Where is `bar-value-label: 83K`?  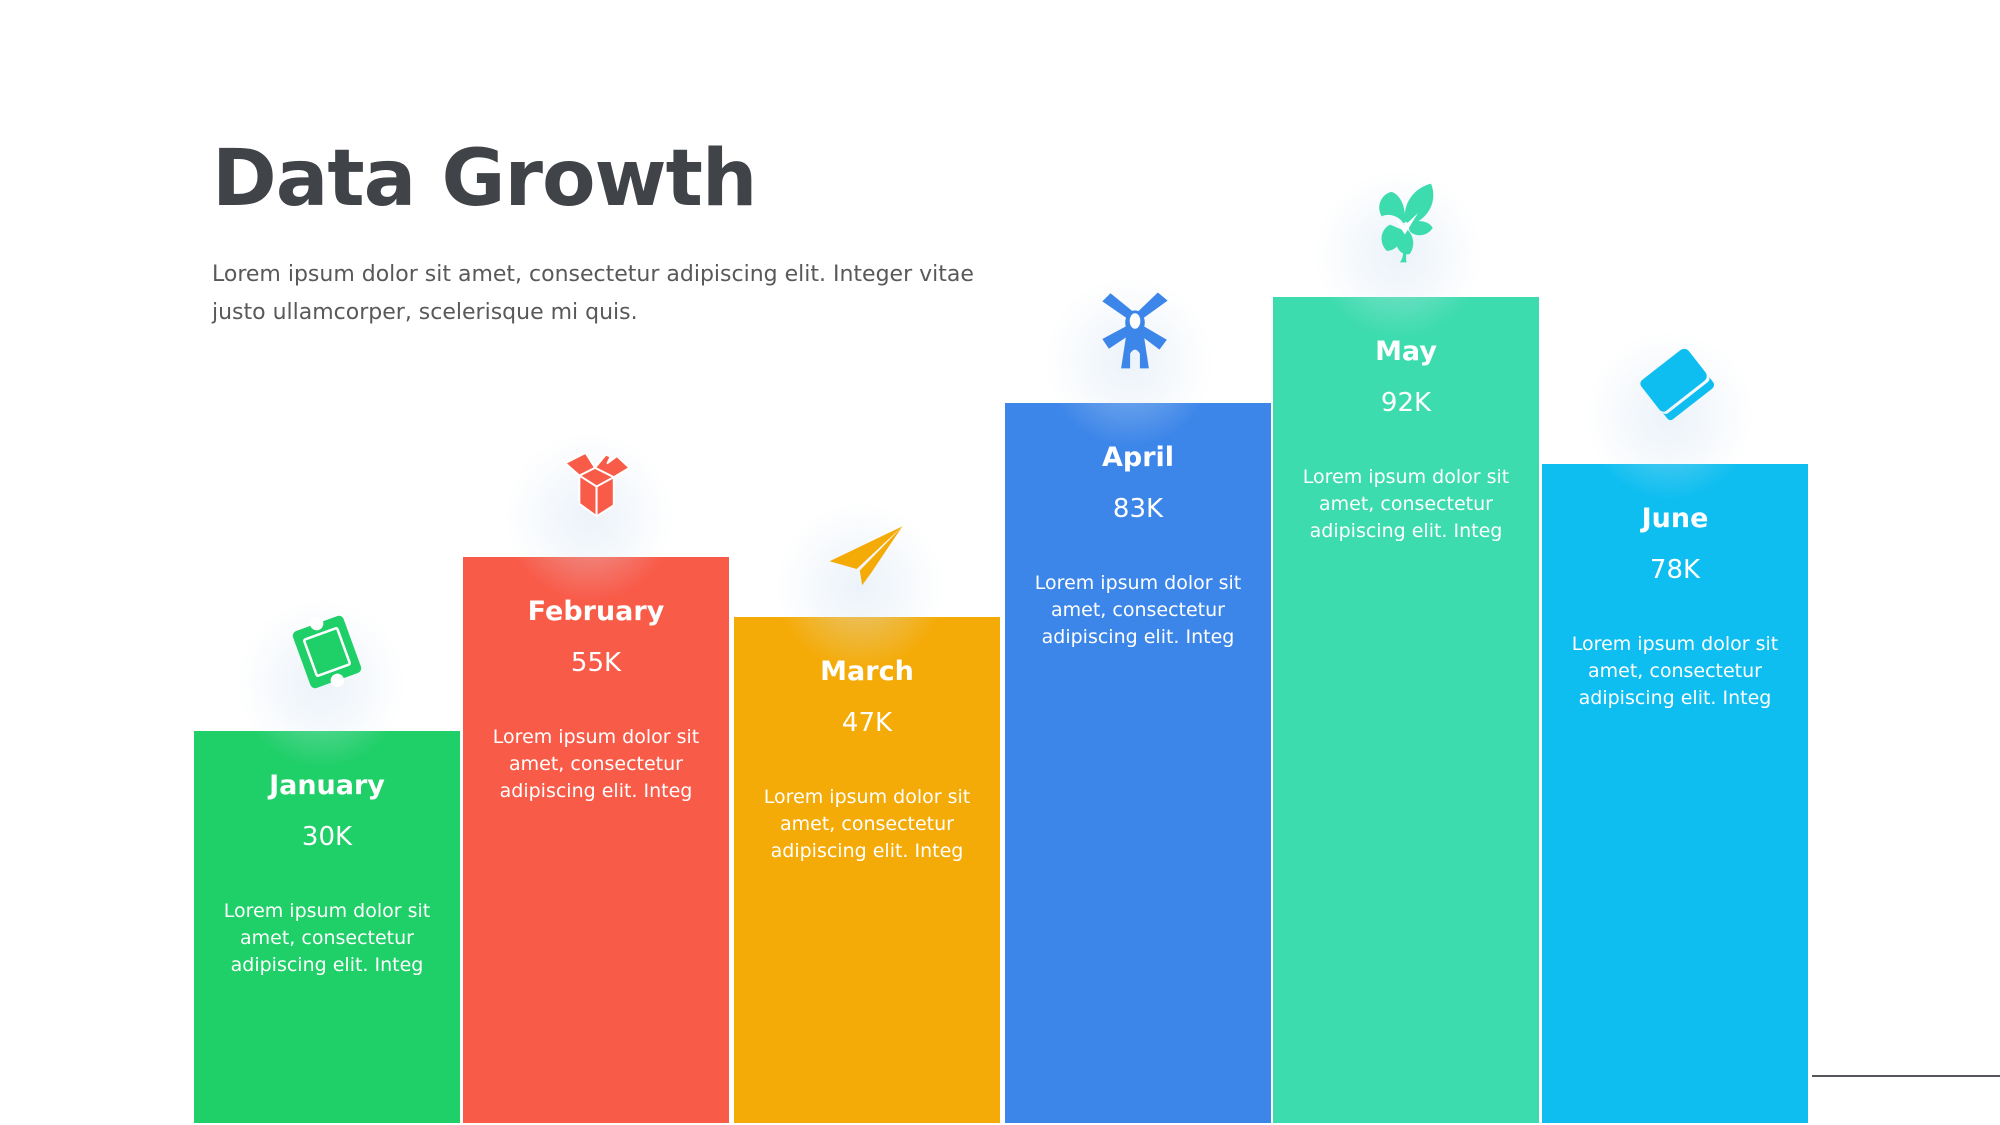
bar-value-label: 83K is located at coordinates (1138, 509).